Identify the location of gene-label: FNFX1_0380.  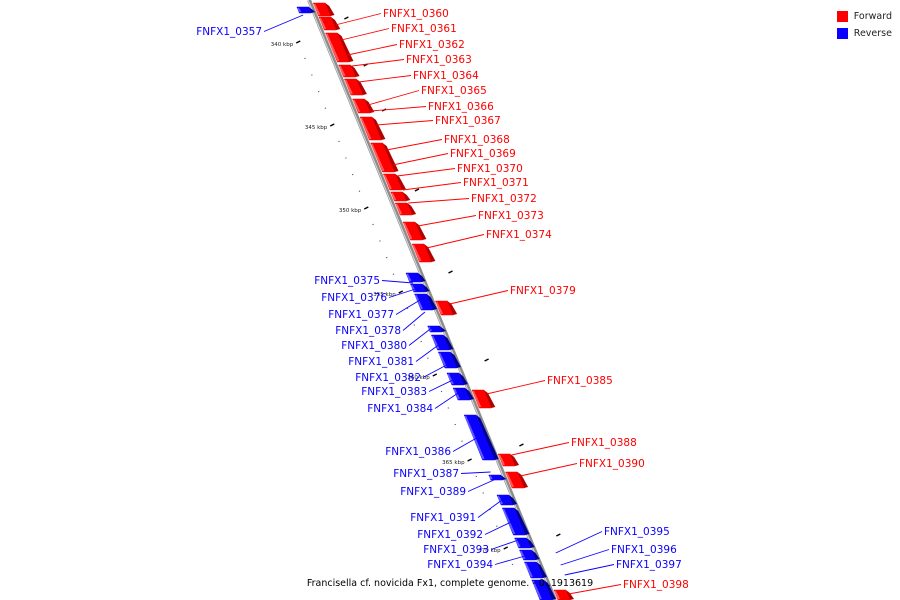
(374, 346).